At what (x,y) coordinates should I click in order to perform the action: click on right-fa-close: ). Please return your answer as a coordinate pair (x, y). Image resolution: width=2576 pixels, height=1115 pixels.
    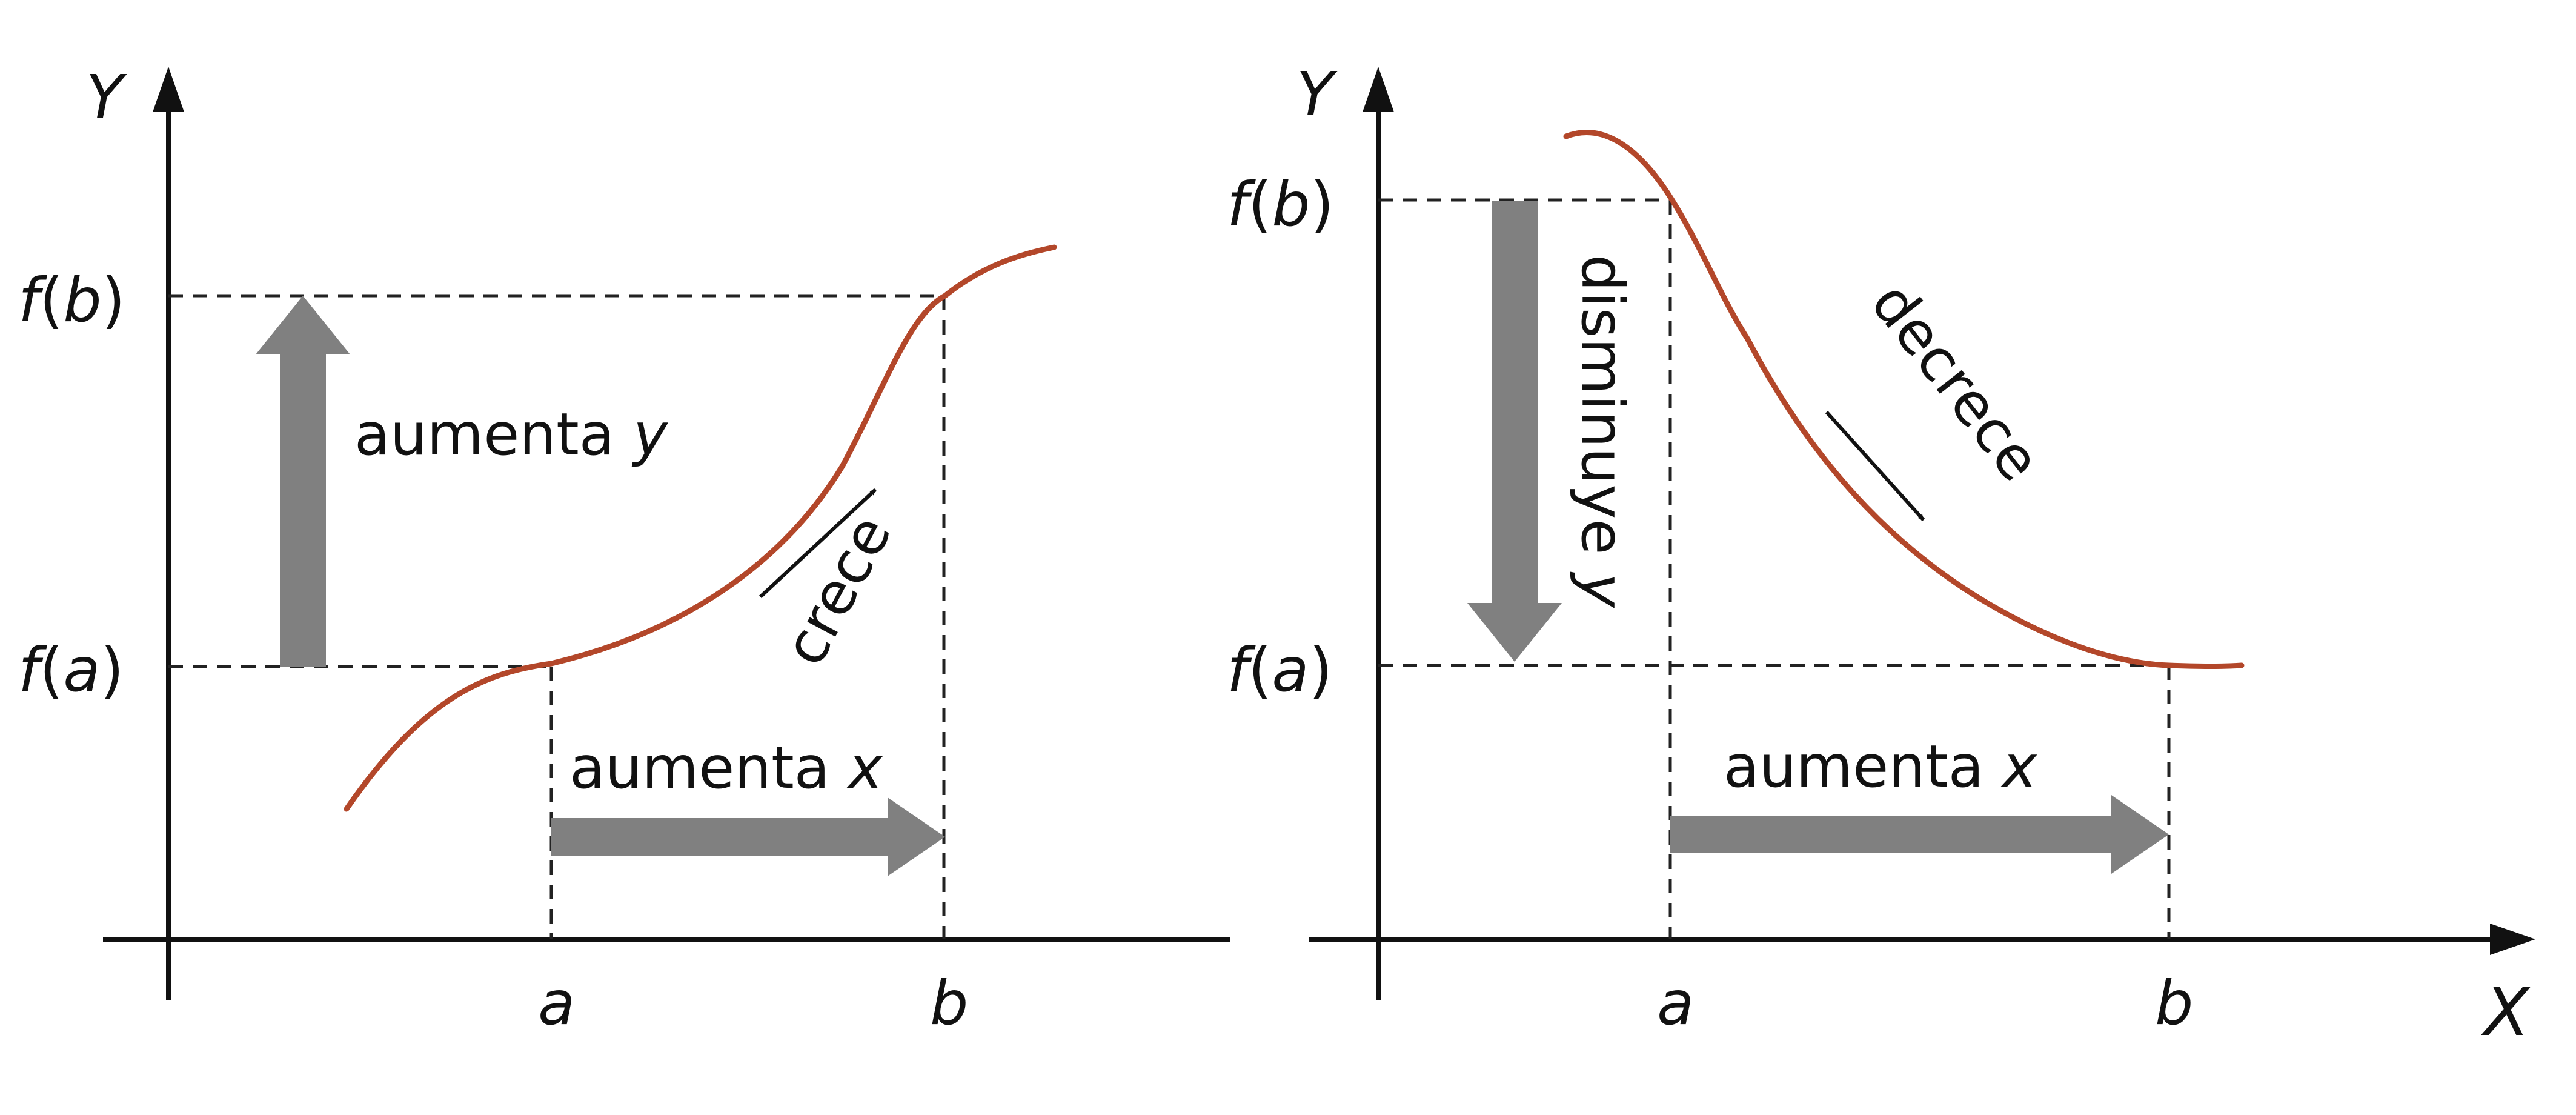
    Looking at the image, I should click on (1321, 669).